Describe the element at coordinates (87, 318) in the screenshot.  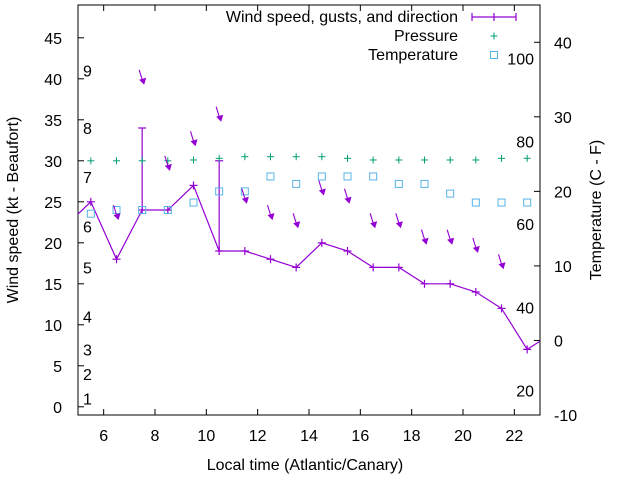
I see `beaufort-label: 4` at that location.